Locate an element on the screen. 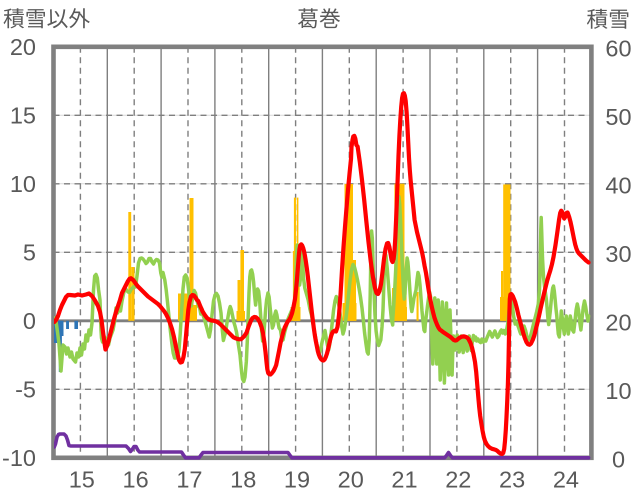 This screenshot has width=636, height=501. svg-text: 60 is located at coordinates (618, 48).